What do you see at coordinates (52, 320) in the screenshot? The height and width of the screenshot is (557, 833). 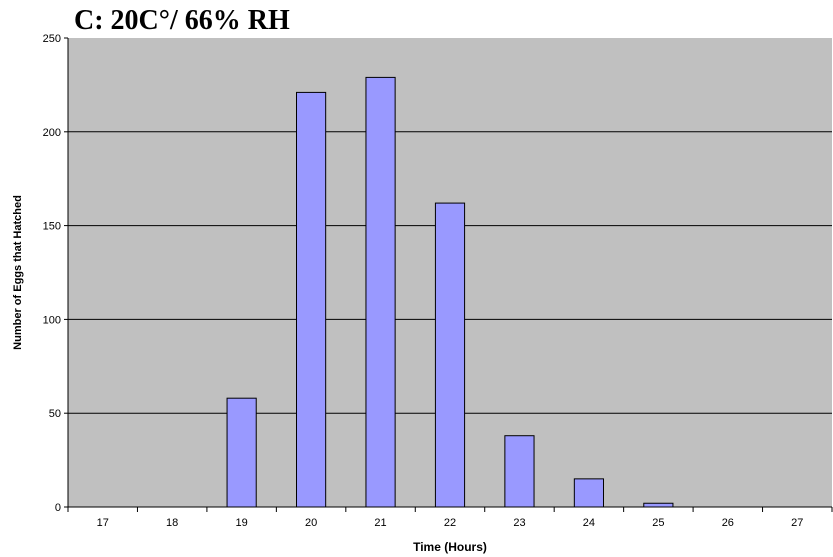 I see `y-tick-label: 100` at bounding box center [52, 320].